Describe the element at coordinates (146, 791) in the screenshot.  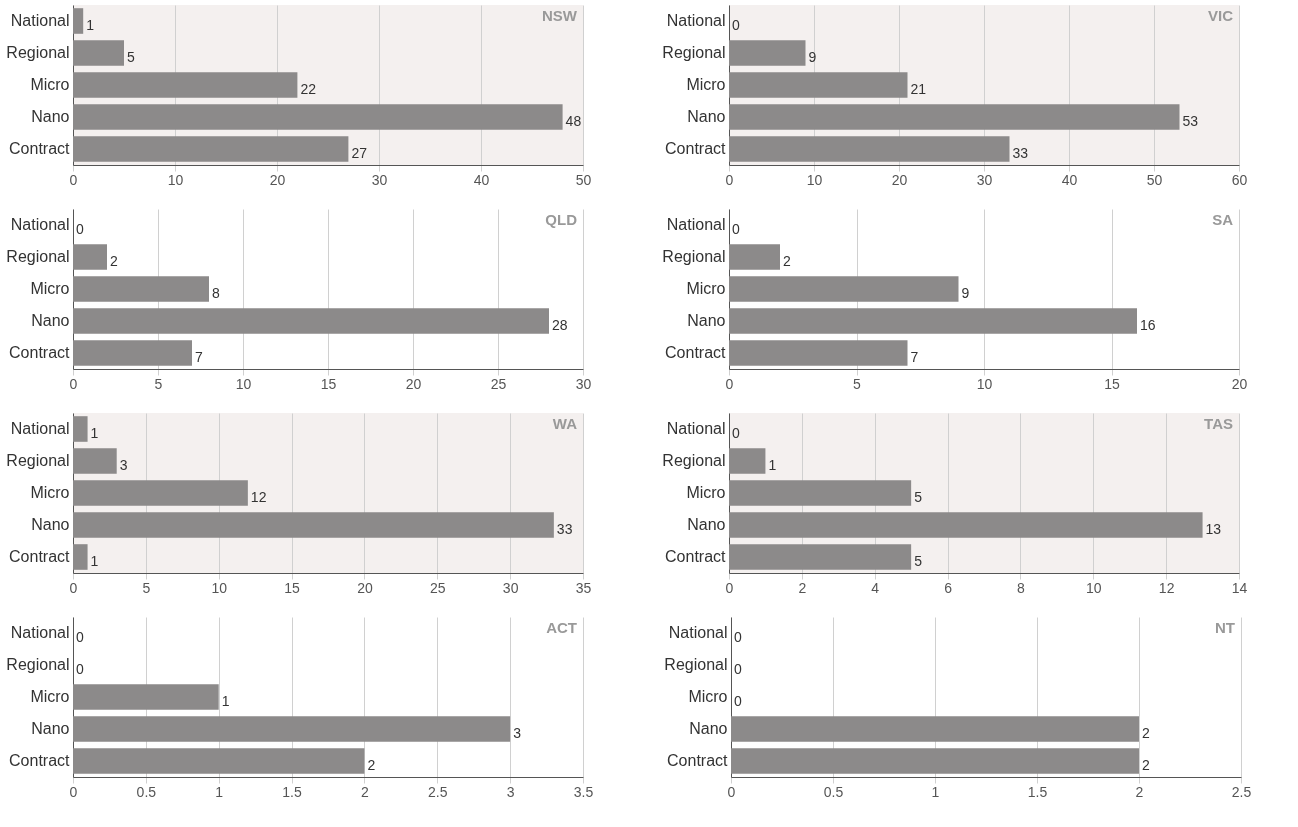
I see `x-tick-label: 0.5` at that location.